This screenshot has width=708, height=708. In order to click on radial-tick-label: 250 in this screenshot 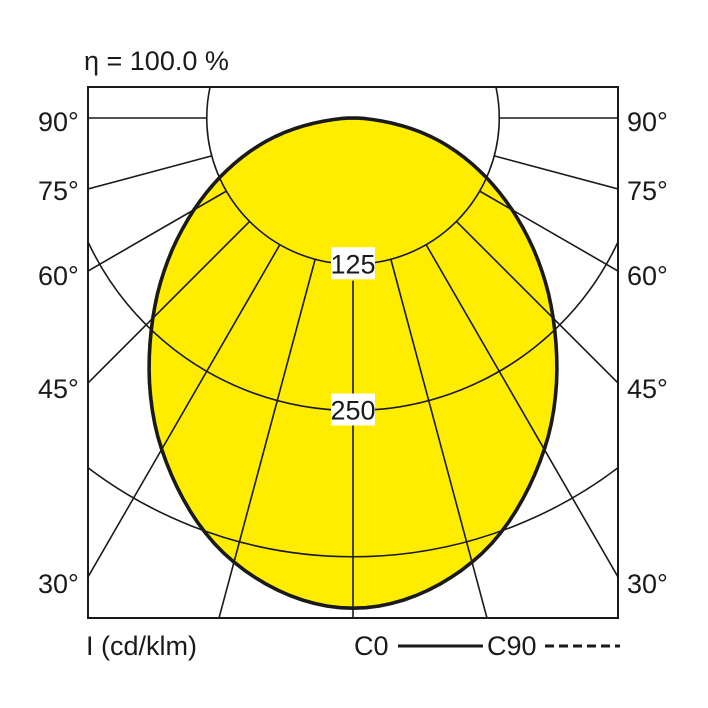, I will do `click(352, 411)`.